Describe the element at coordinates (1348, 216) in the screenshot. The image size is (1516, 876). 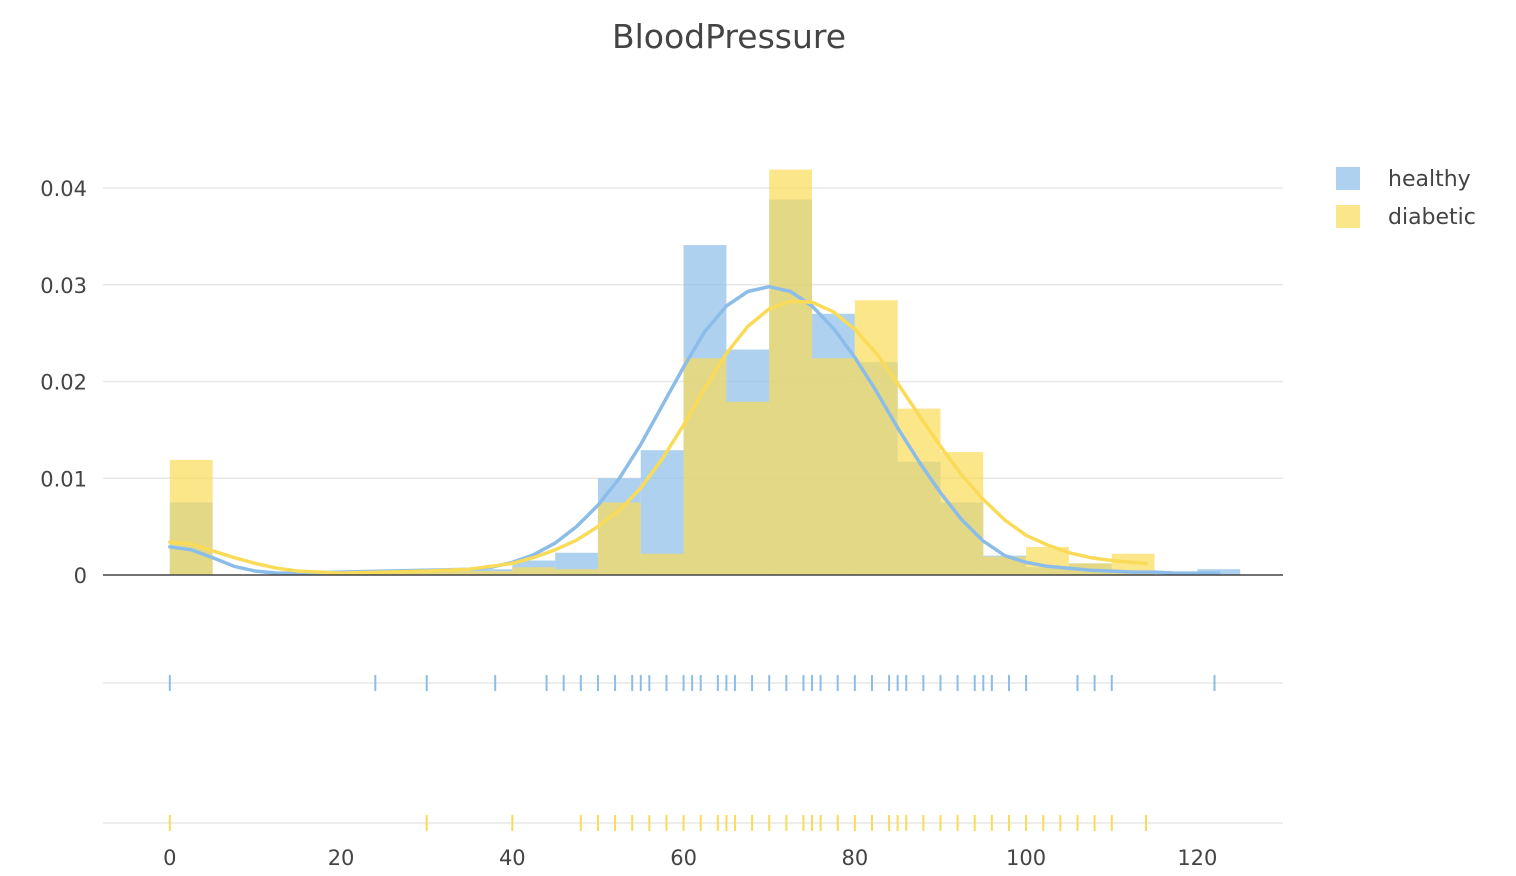
I see `legend-swatch-diabetic` at that location.